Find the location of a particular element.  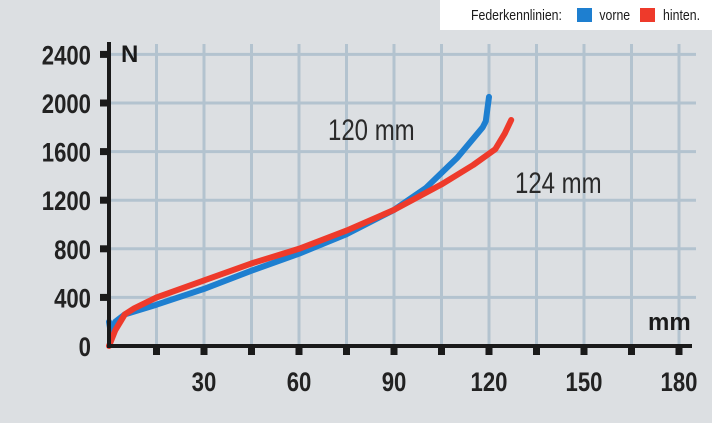

y-tick-label: 2400 is located at coordinates (66, 56).